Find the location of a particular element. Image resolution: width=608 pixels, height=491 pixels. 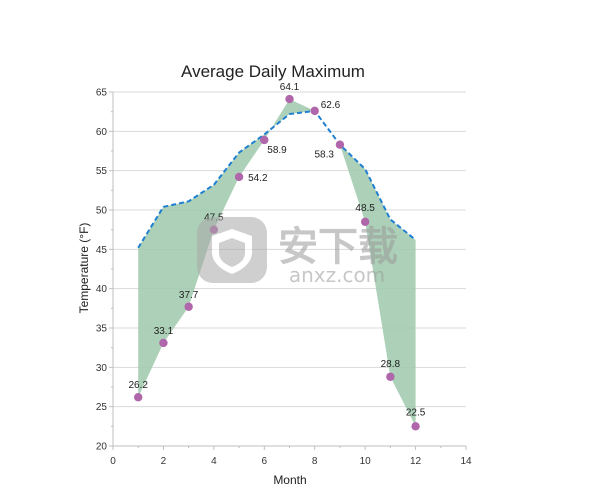

data-label: 54.2 is located at coordinates (258, 178).